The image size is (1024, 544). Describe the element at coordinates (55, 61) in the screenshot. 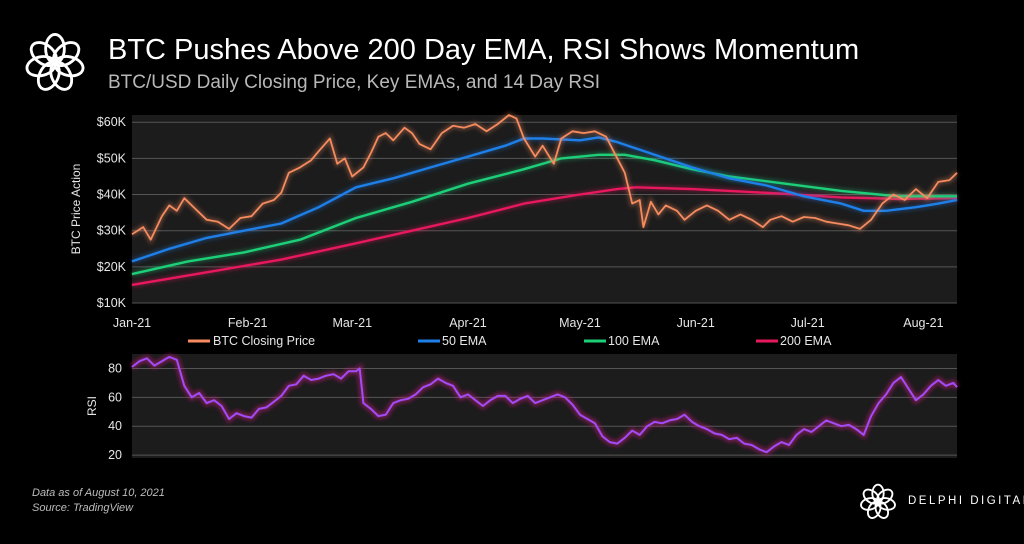

I see `brand-mark-top` at that location.